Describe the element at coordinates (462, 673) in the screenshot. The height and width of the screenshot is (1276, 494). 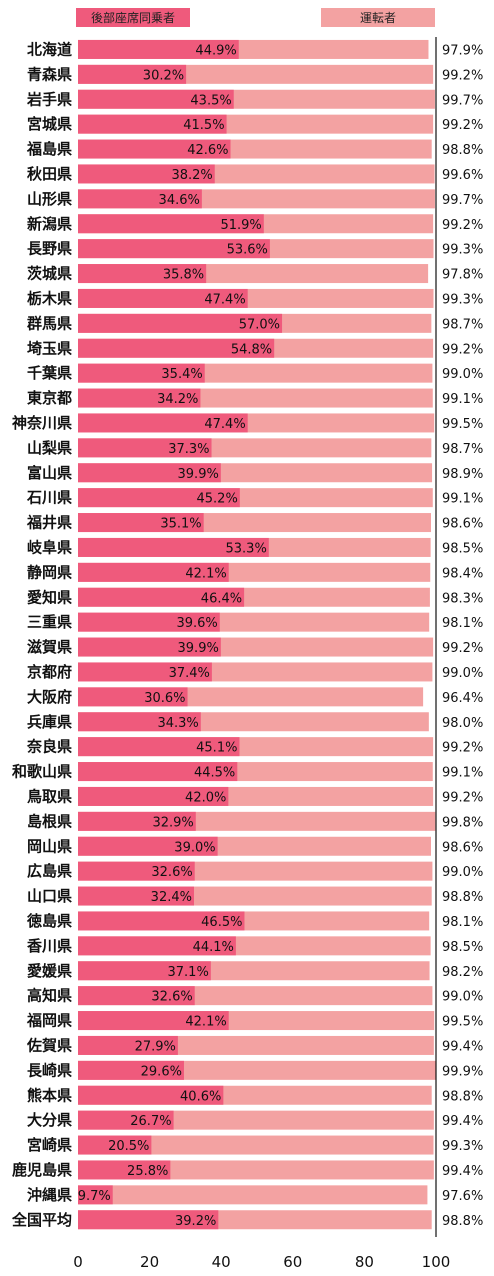
I see `data-label-driver: 99.0%` at that location.